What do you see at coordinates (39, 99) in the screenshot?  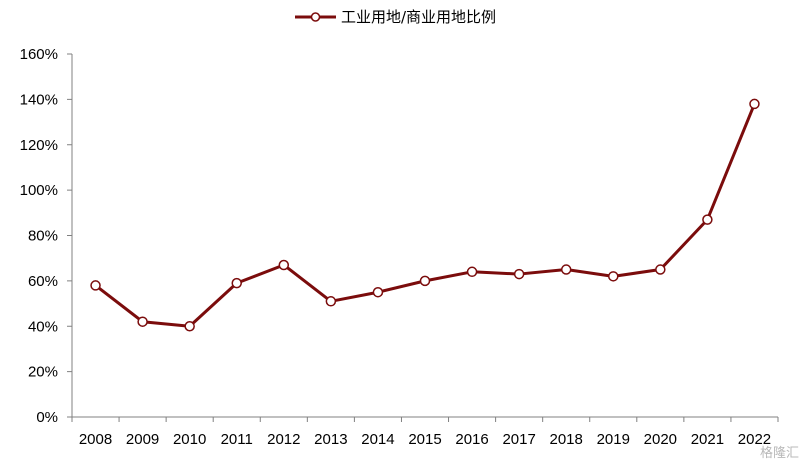 I see `y-tick-label: 140%` at bounding box center [39, 99].